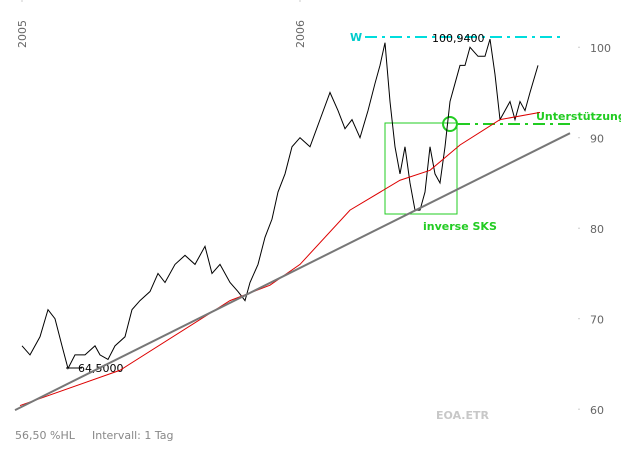 This screenshot has height=457, width=621. What do you see at coordinates (597, 229) in the screenshot?
I see `y-tick-label: 80` at bounding box center [597, 229].